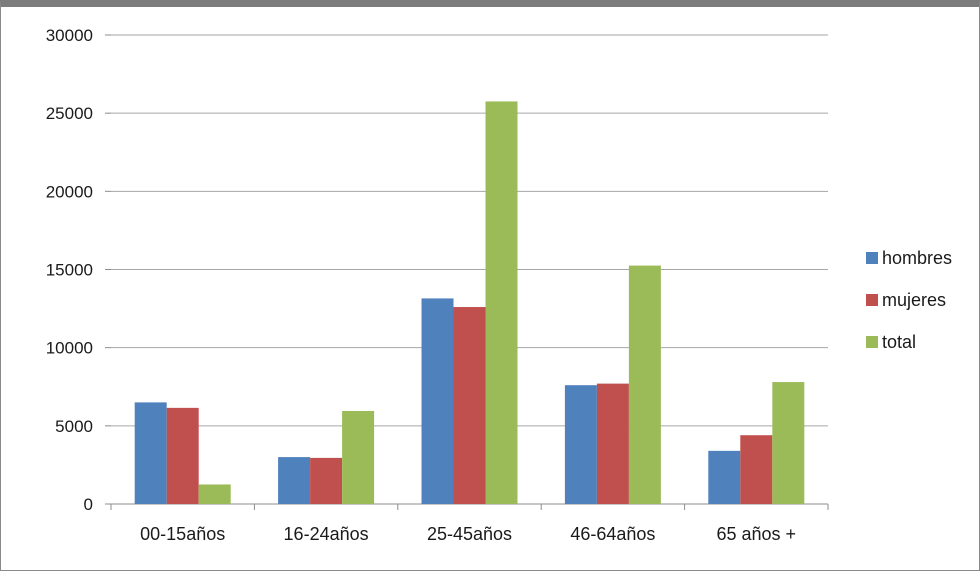 This screenshot has height=571, width=980. Describe the element at coordinates (69, 35) in the screenshot. I see `y-tick-label: 30000` at that location.